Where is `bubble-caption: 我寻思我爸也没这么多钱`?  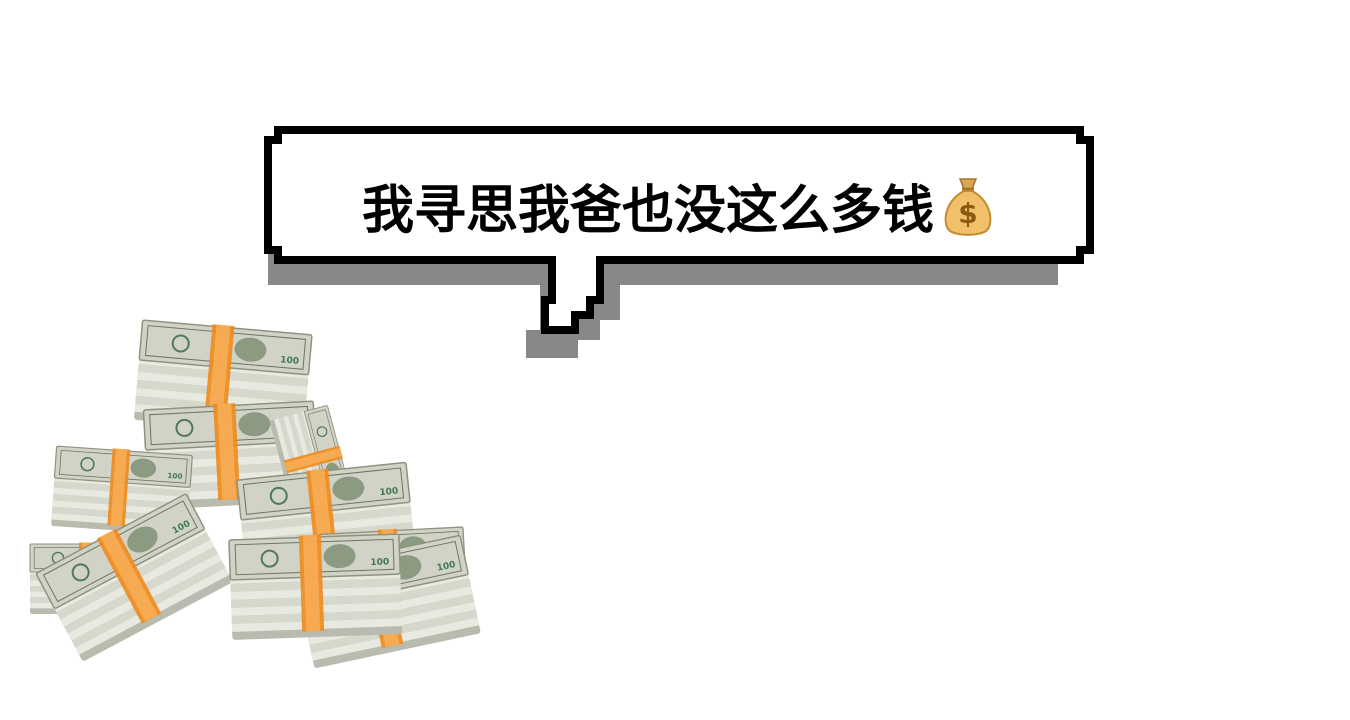 bubble-caption: 我寻思我爸也没这么多钱 is located at coordinates (647, 210).